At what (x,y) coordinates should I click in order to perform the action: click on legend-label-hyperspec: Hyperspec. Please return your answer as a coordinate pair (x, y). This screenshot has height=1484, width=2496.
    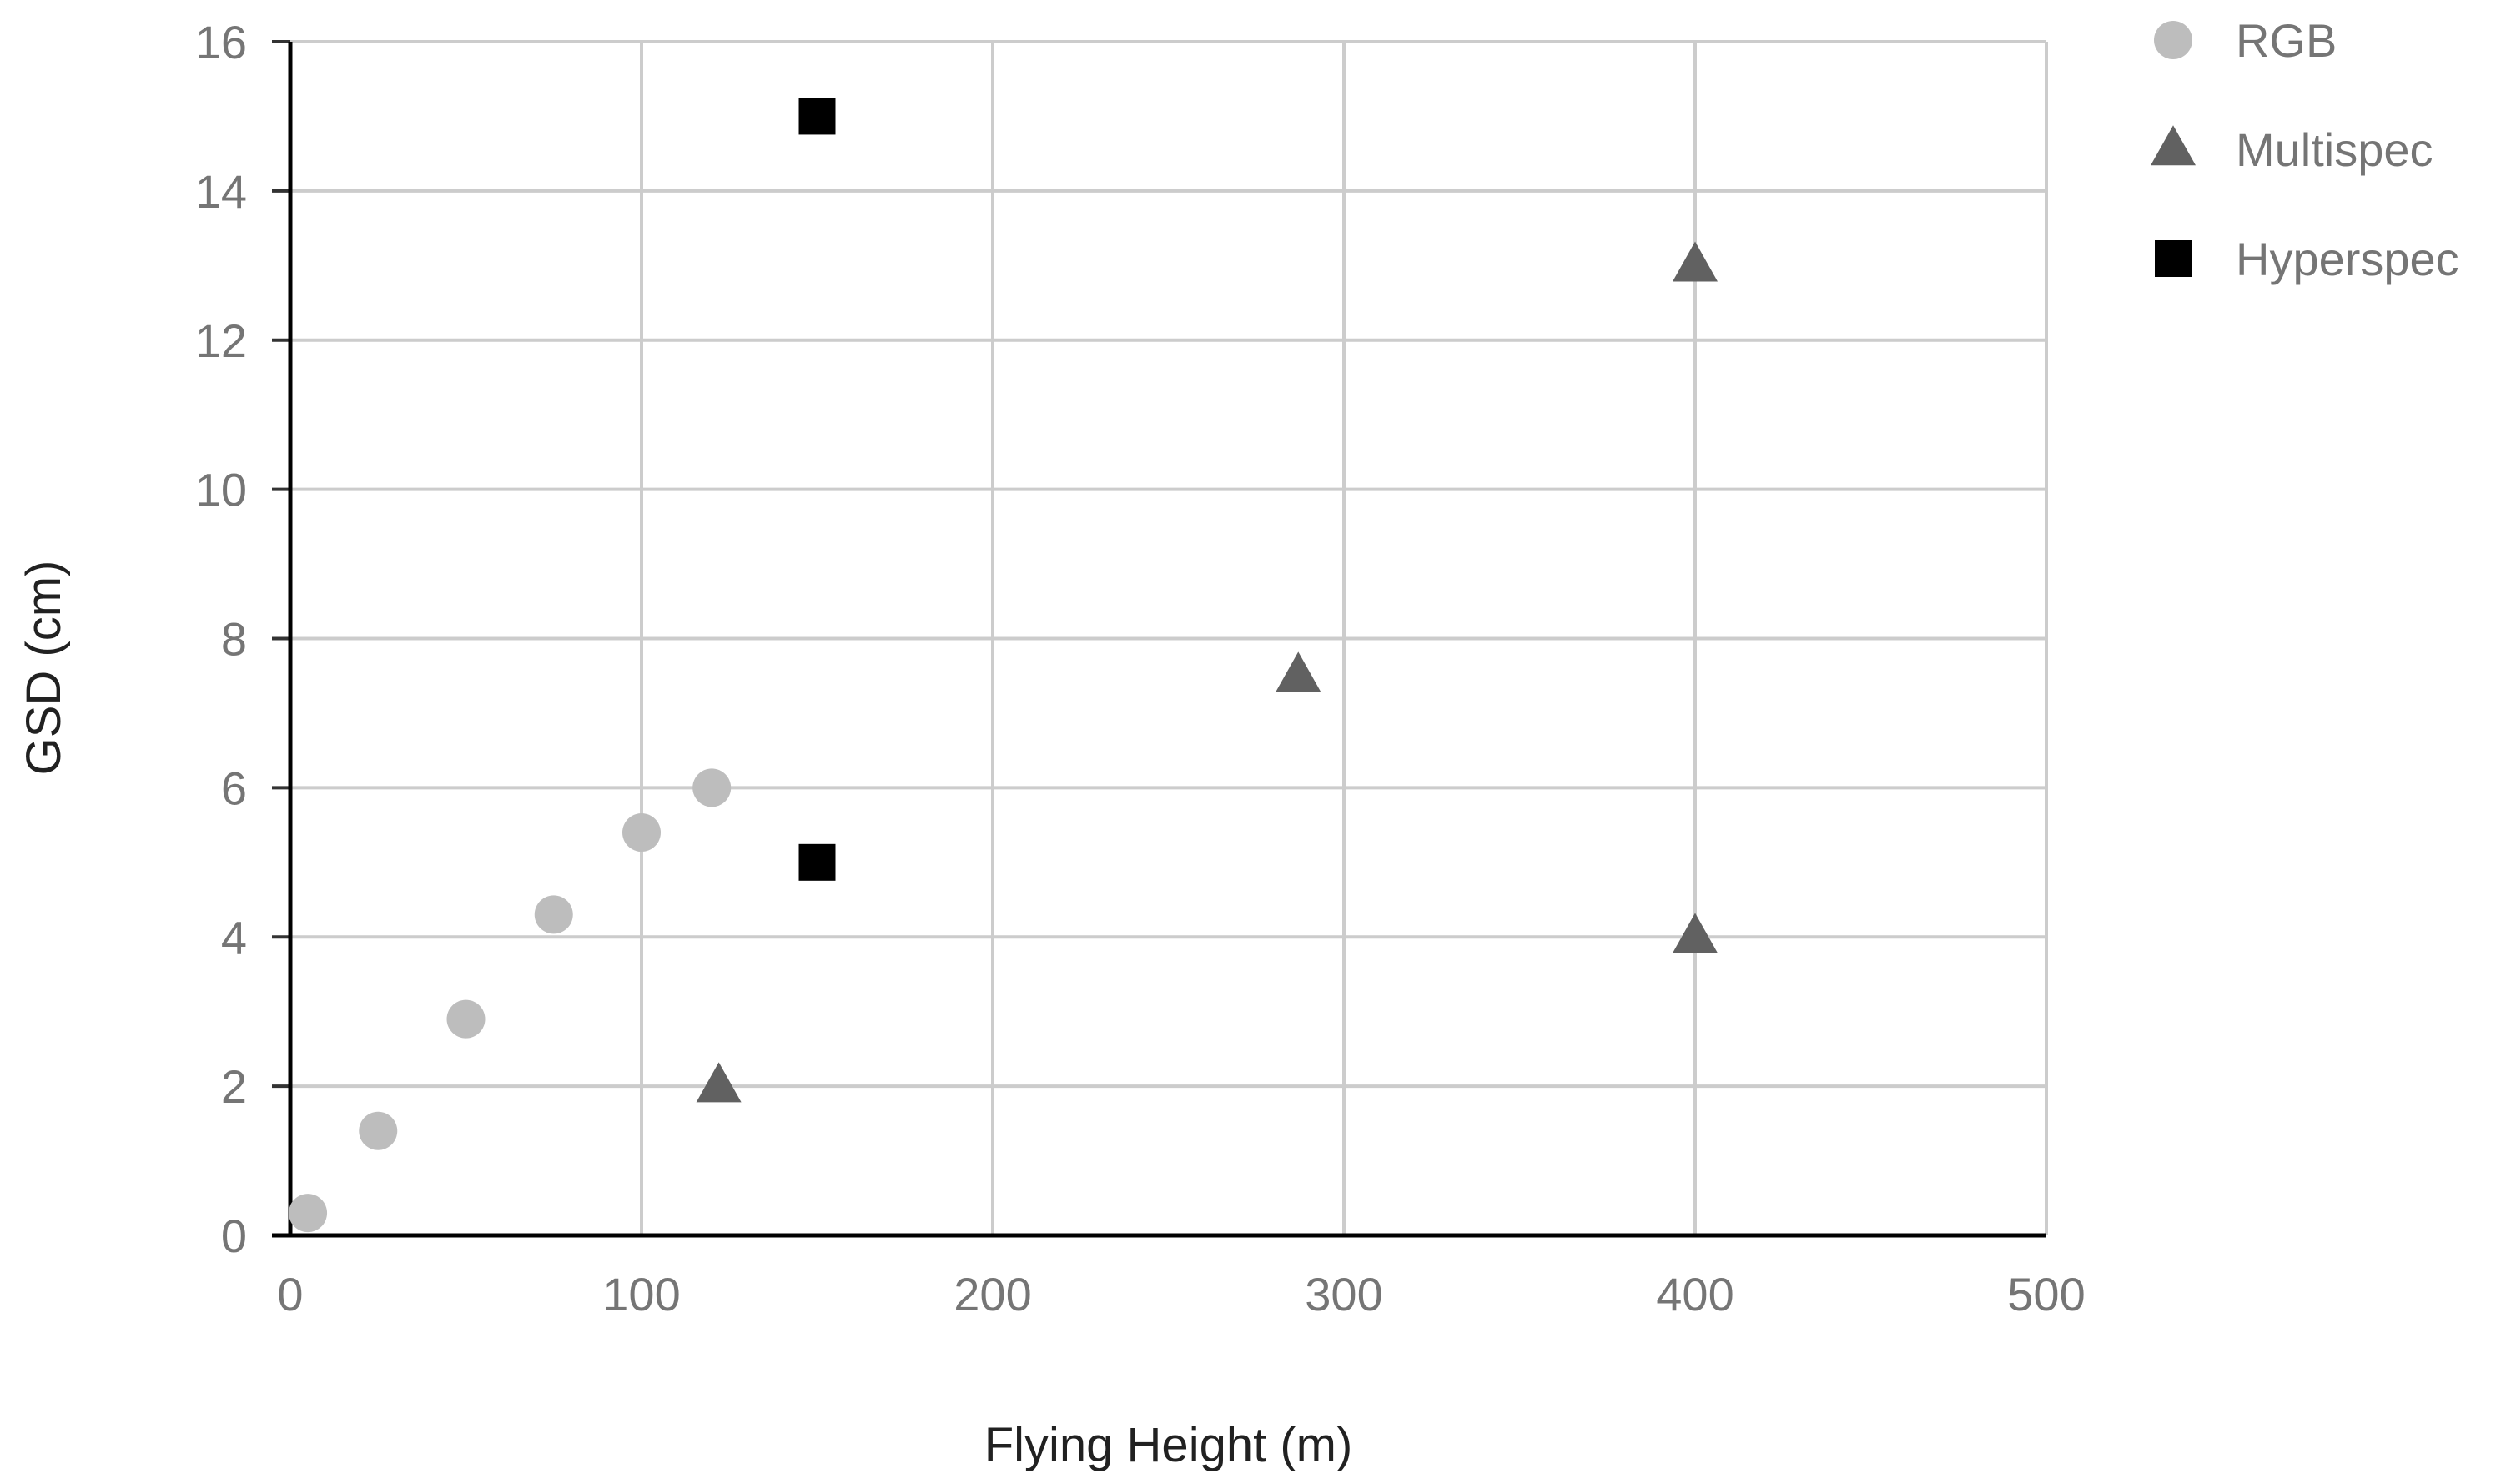
    Looking at the image, I should click on (2347, 259).